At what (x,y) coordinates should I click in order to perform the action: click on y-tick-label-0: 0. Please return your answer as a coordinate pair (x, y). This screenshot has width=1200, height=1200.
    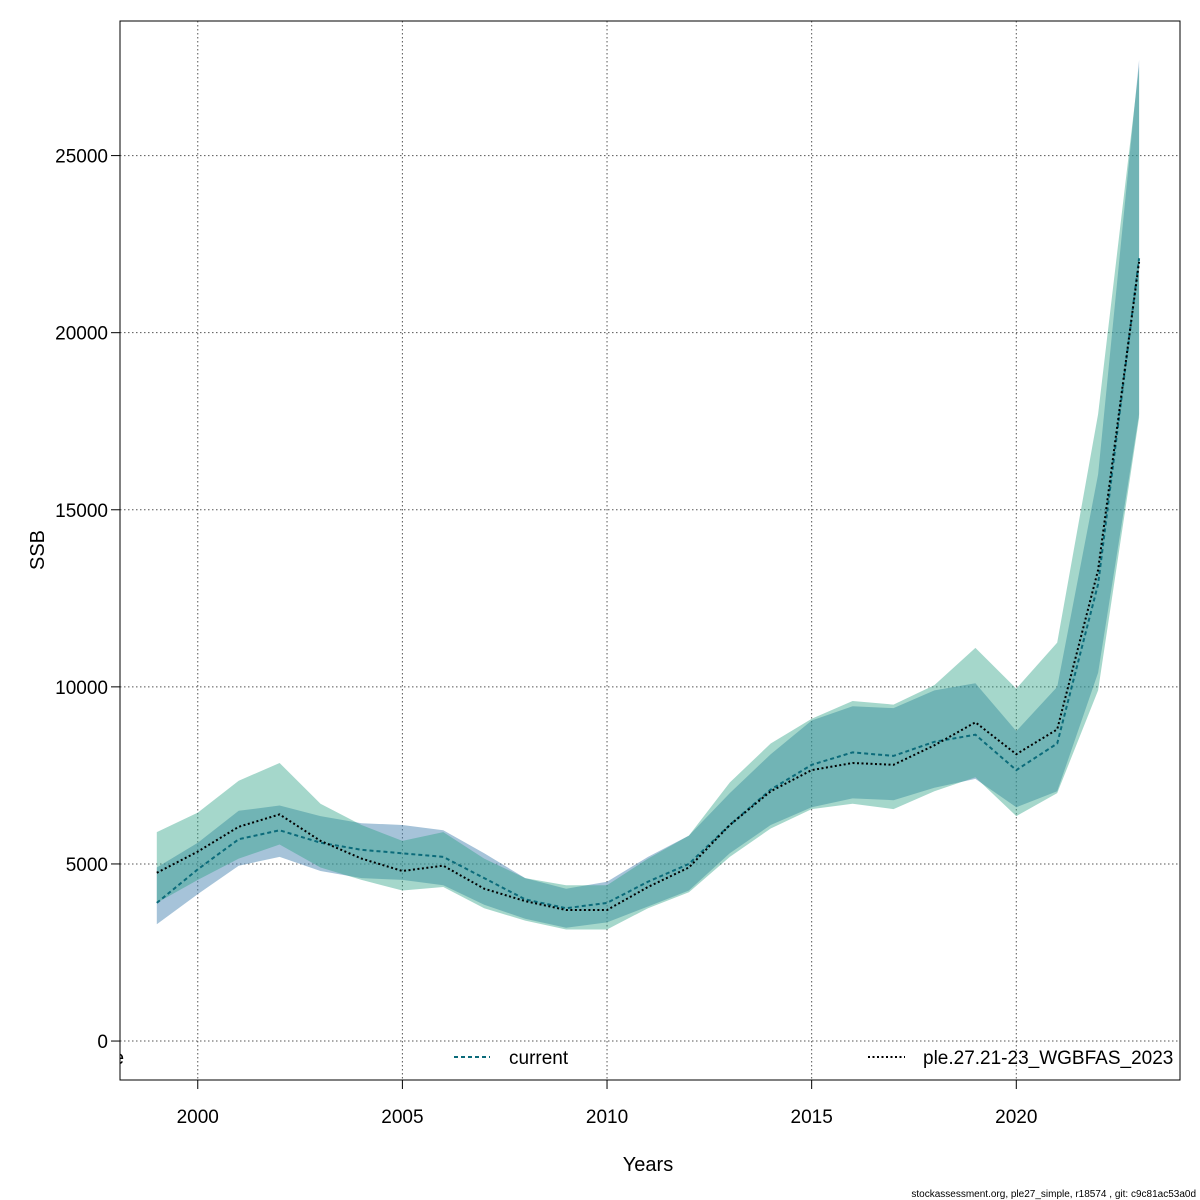
    Looking at the image, I should click on (102, 1042).